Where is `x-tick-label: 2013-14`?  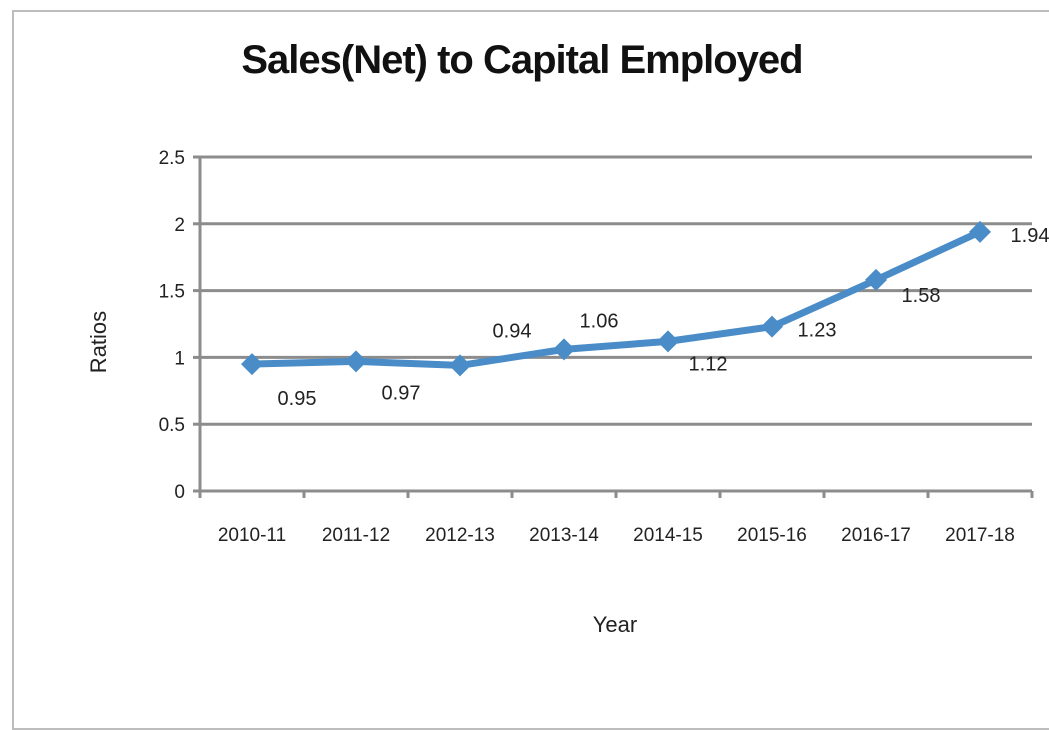 x-tick-label: 2013-14 is located at coordinates (564, 535).